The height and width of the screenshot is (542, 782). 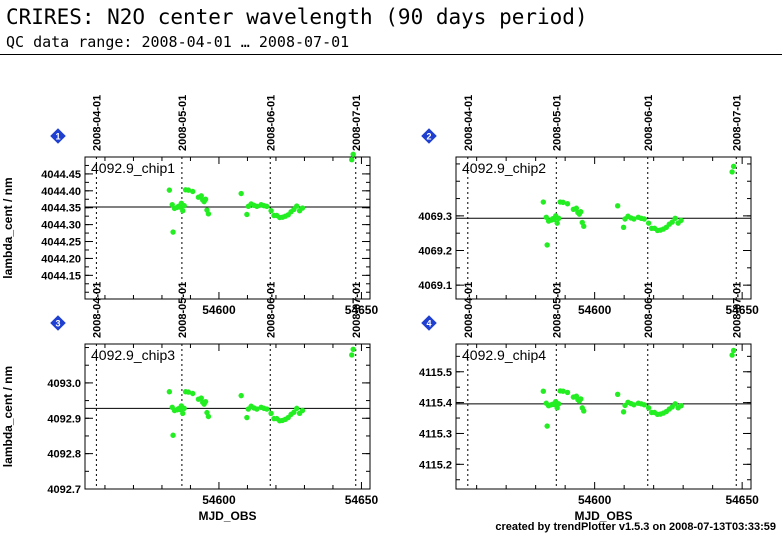 I want to click on y-tick-label: 4044.35, so click(x=61, y=209).